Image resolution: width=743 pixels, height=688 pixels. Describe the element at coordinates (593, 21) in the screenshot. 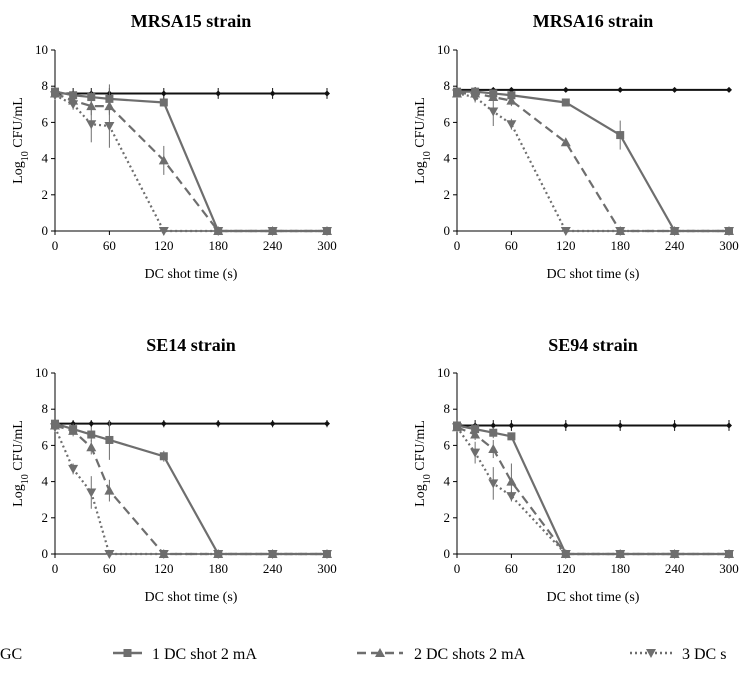

I see `chart-title: MRSA16 strain` at that location.